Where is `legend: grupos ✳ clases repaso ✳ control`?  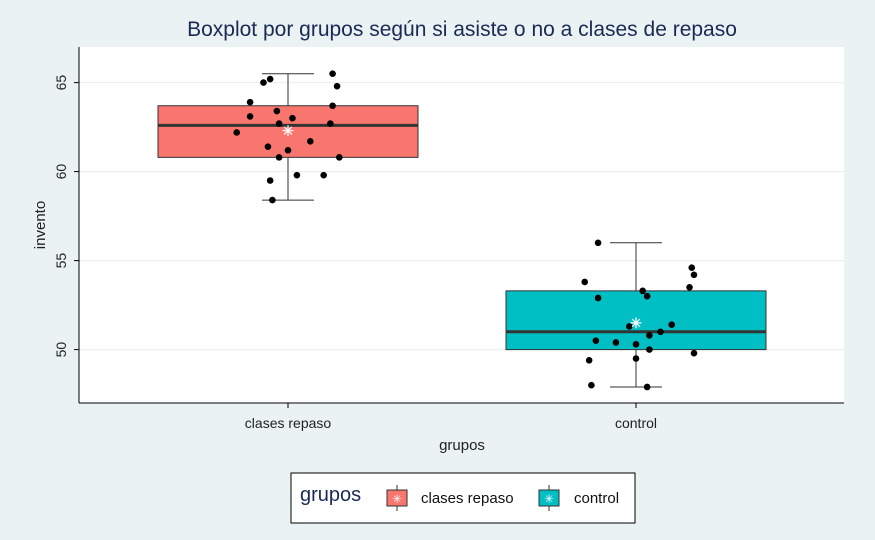
legend: grupos ✳ clases repaso ✳ control is located at coordinates (463, 498).